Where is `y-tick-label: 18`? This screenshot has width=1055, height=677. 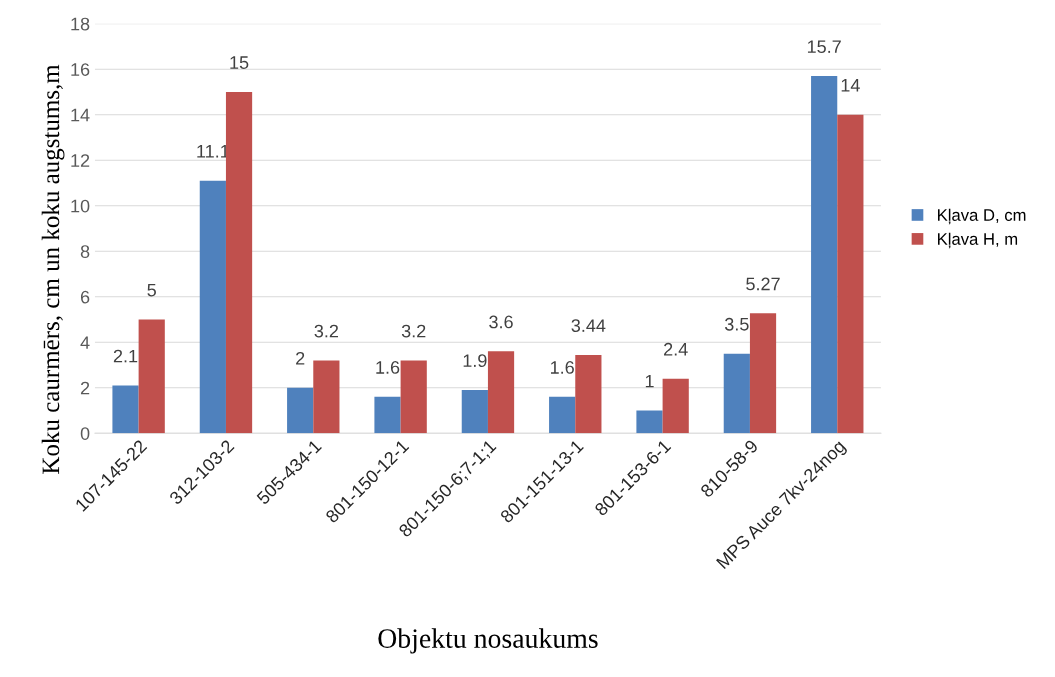
y-tick-label: 18 is located at coordinates (80, 24).